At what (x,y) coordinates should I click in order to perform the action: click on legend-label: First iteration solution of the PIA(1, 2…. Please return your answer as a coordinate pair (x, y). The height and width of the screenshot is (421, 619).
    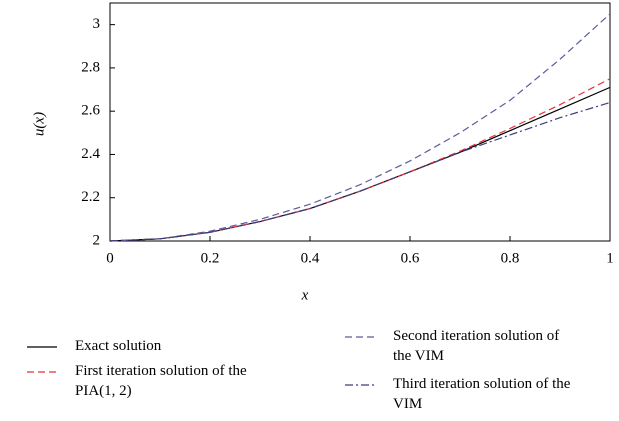
    Looking at the image, I should click on (161, 381).